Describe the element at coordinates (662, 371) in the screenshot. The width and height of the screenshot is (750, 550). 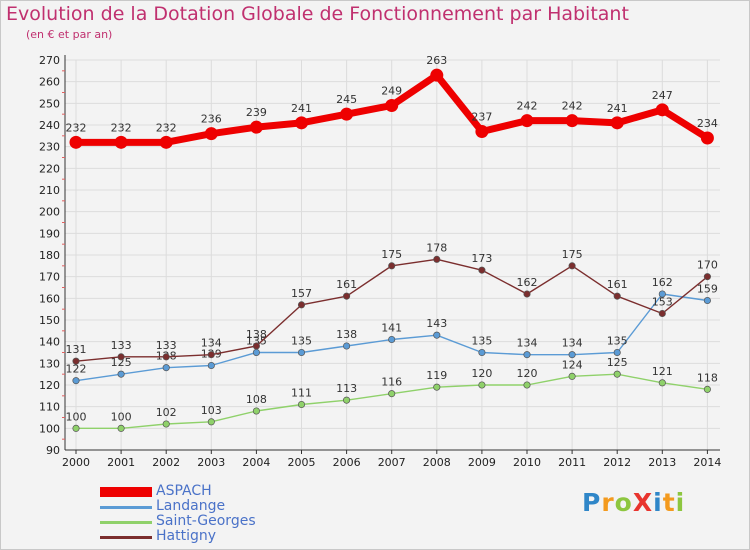
I see `data-label-saint-georges: 121` at that location.